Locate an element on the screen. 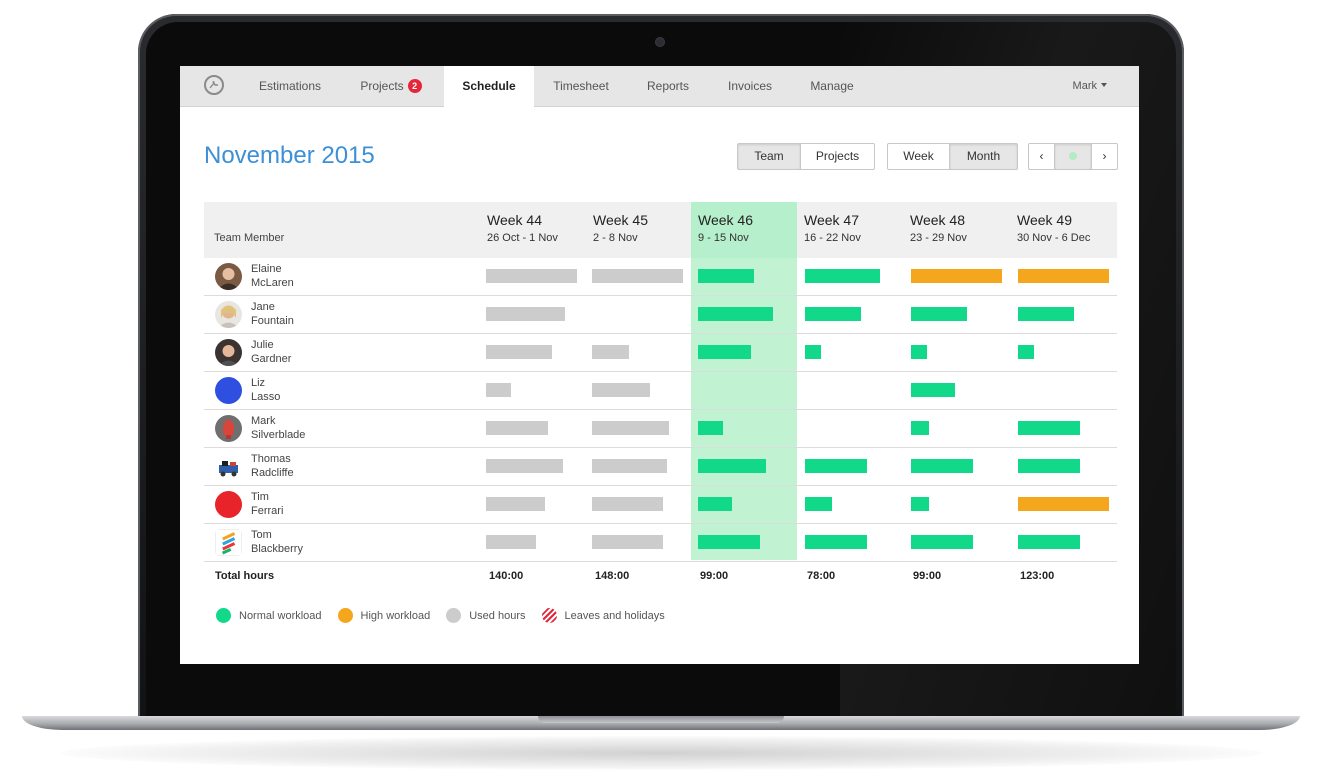 The image size is (1322, 784). legend-label: High workload is located at coordinates (395, 615).